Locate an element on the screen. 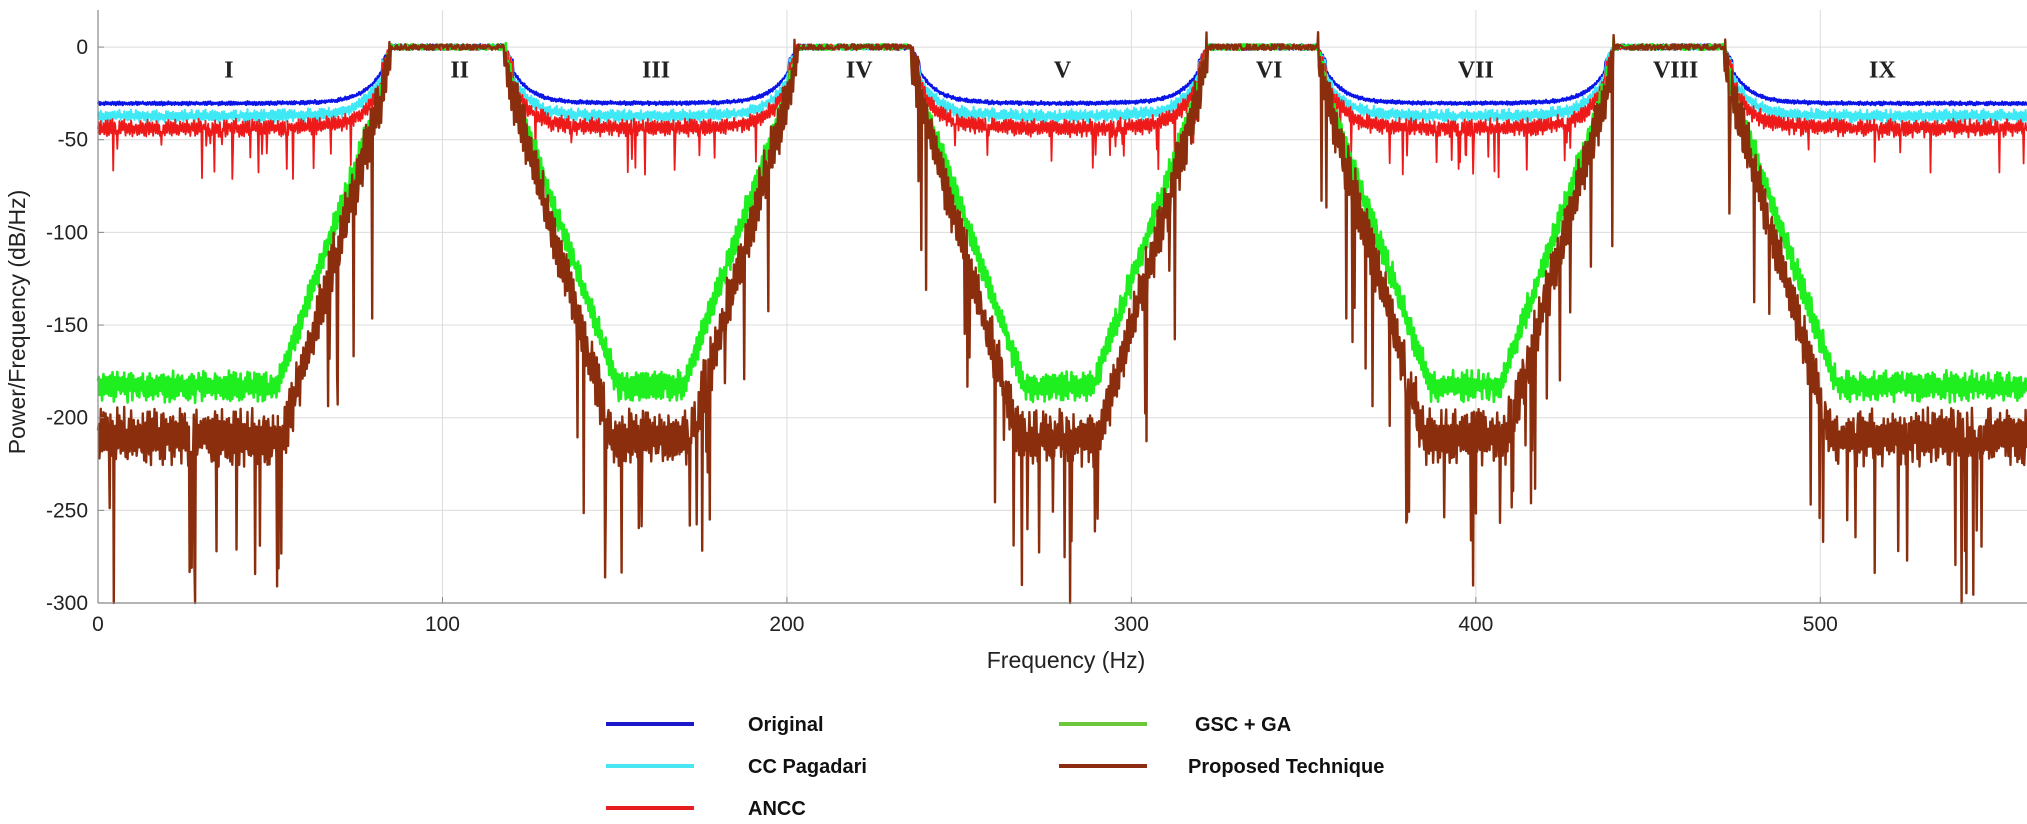 The width and height of the screenshot is (2027, 824). x-axis-label: Frequency (Hz) is located at coordinates (1066, 660).